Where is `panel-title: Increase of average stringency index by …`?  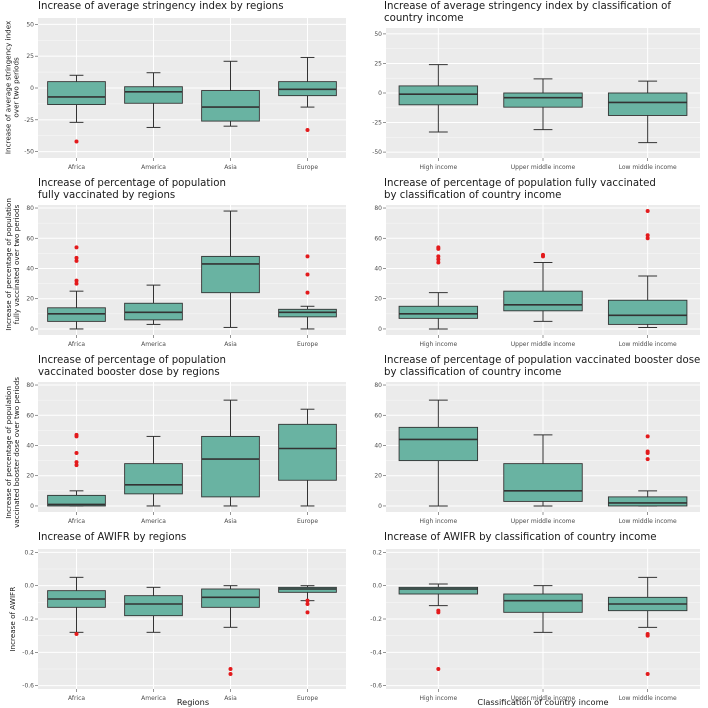
panel-title: Increase of average stringency index by … is located at coordinates (527, 12).